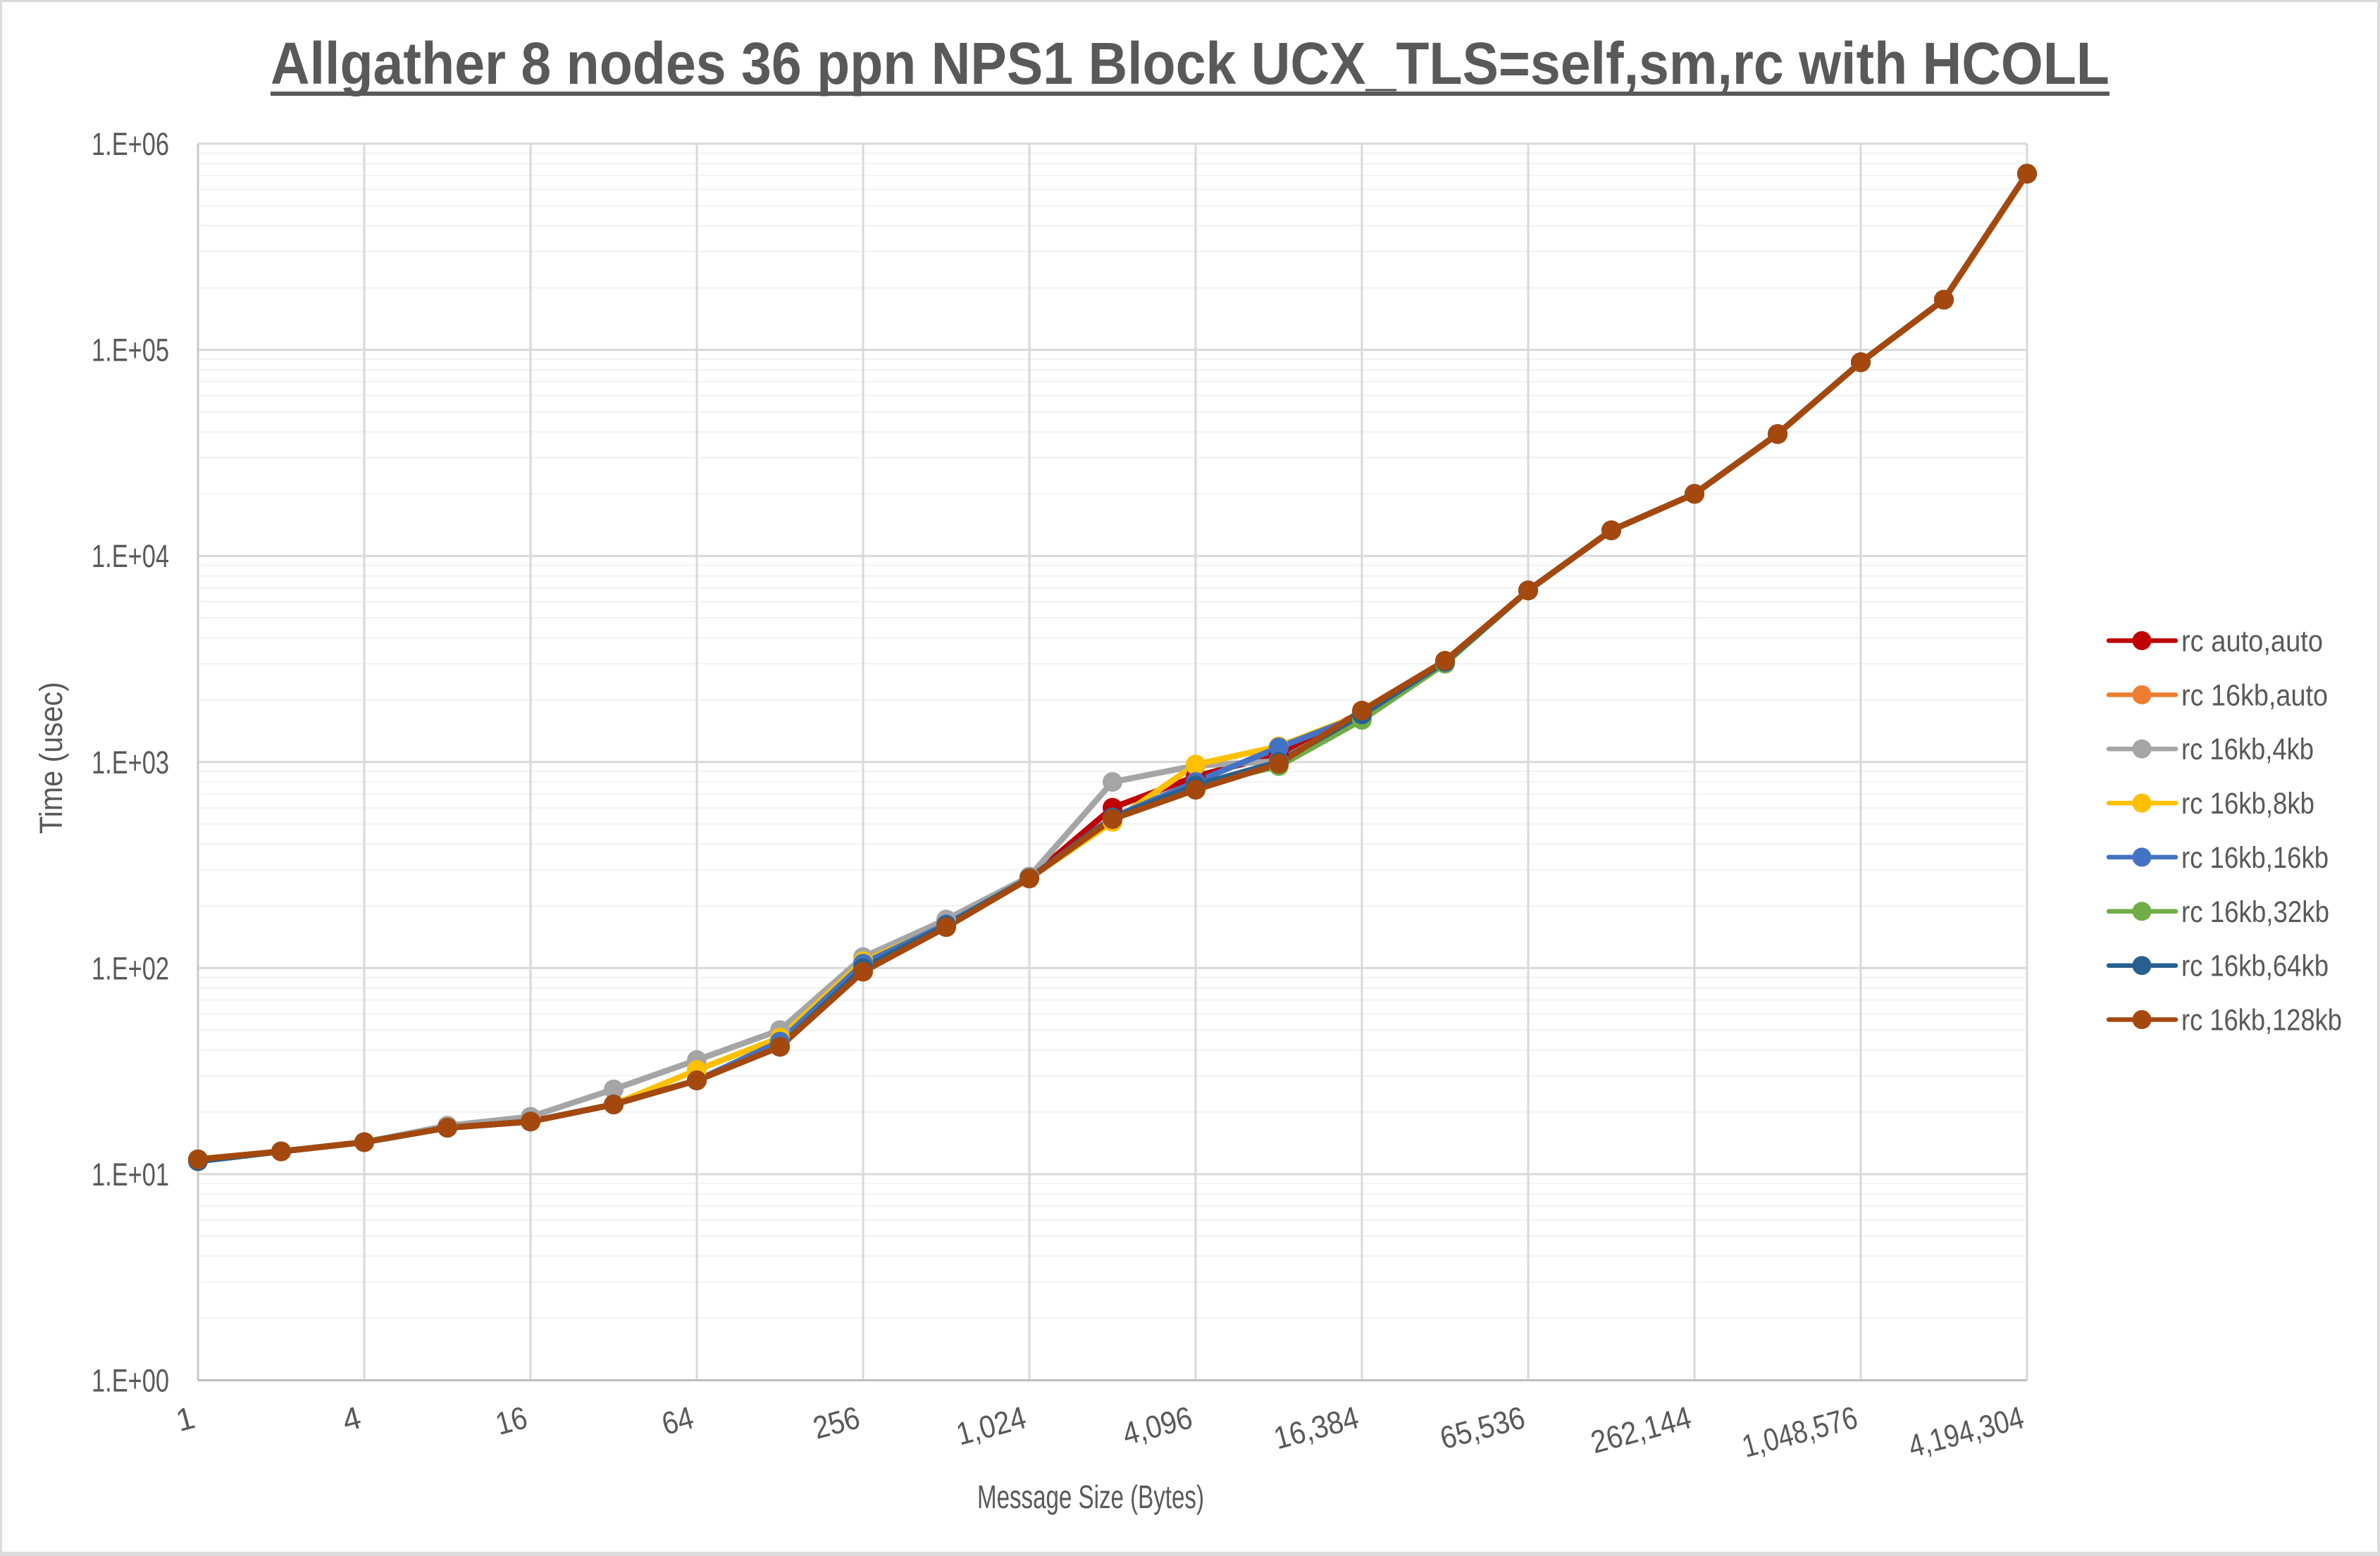 The height and width of the screenshot is (1556, 2380). Describe the element at coordinates (130, 1381) in the screenshot. I see `svg-text: 1.E+00` at that location.